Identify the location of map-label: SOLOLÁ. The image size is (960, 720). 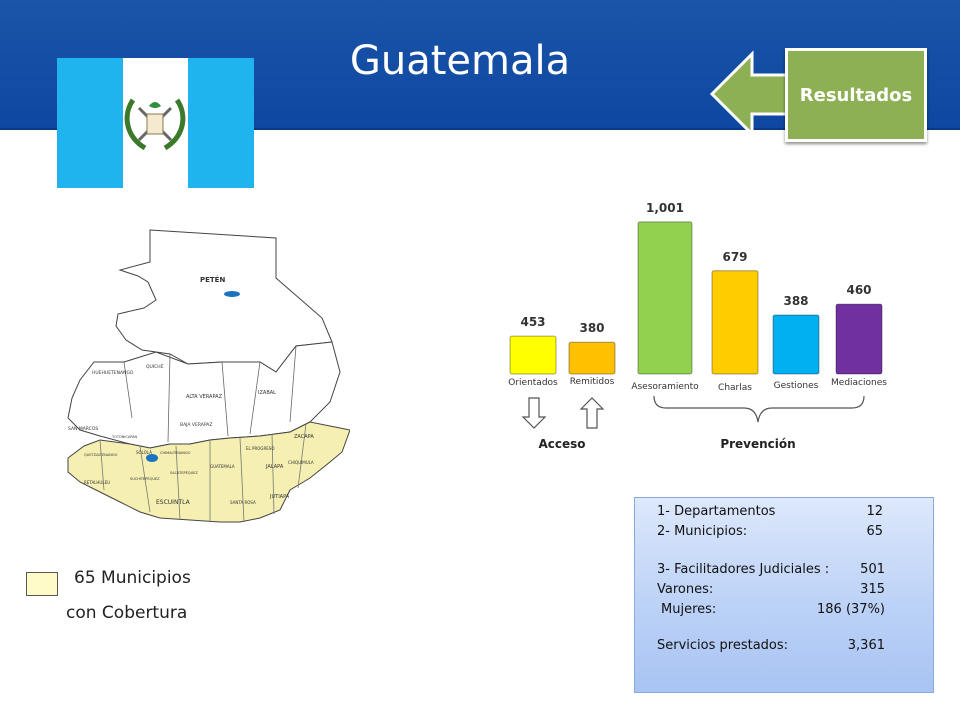
(144, 452).